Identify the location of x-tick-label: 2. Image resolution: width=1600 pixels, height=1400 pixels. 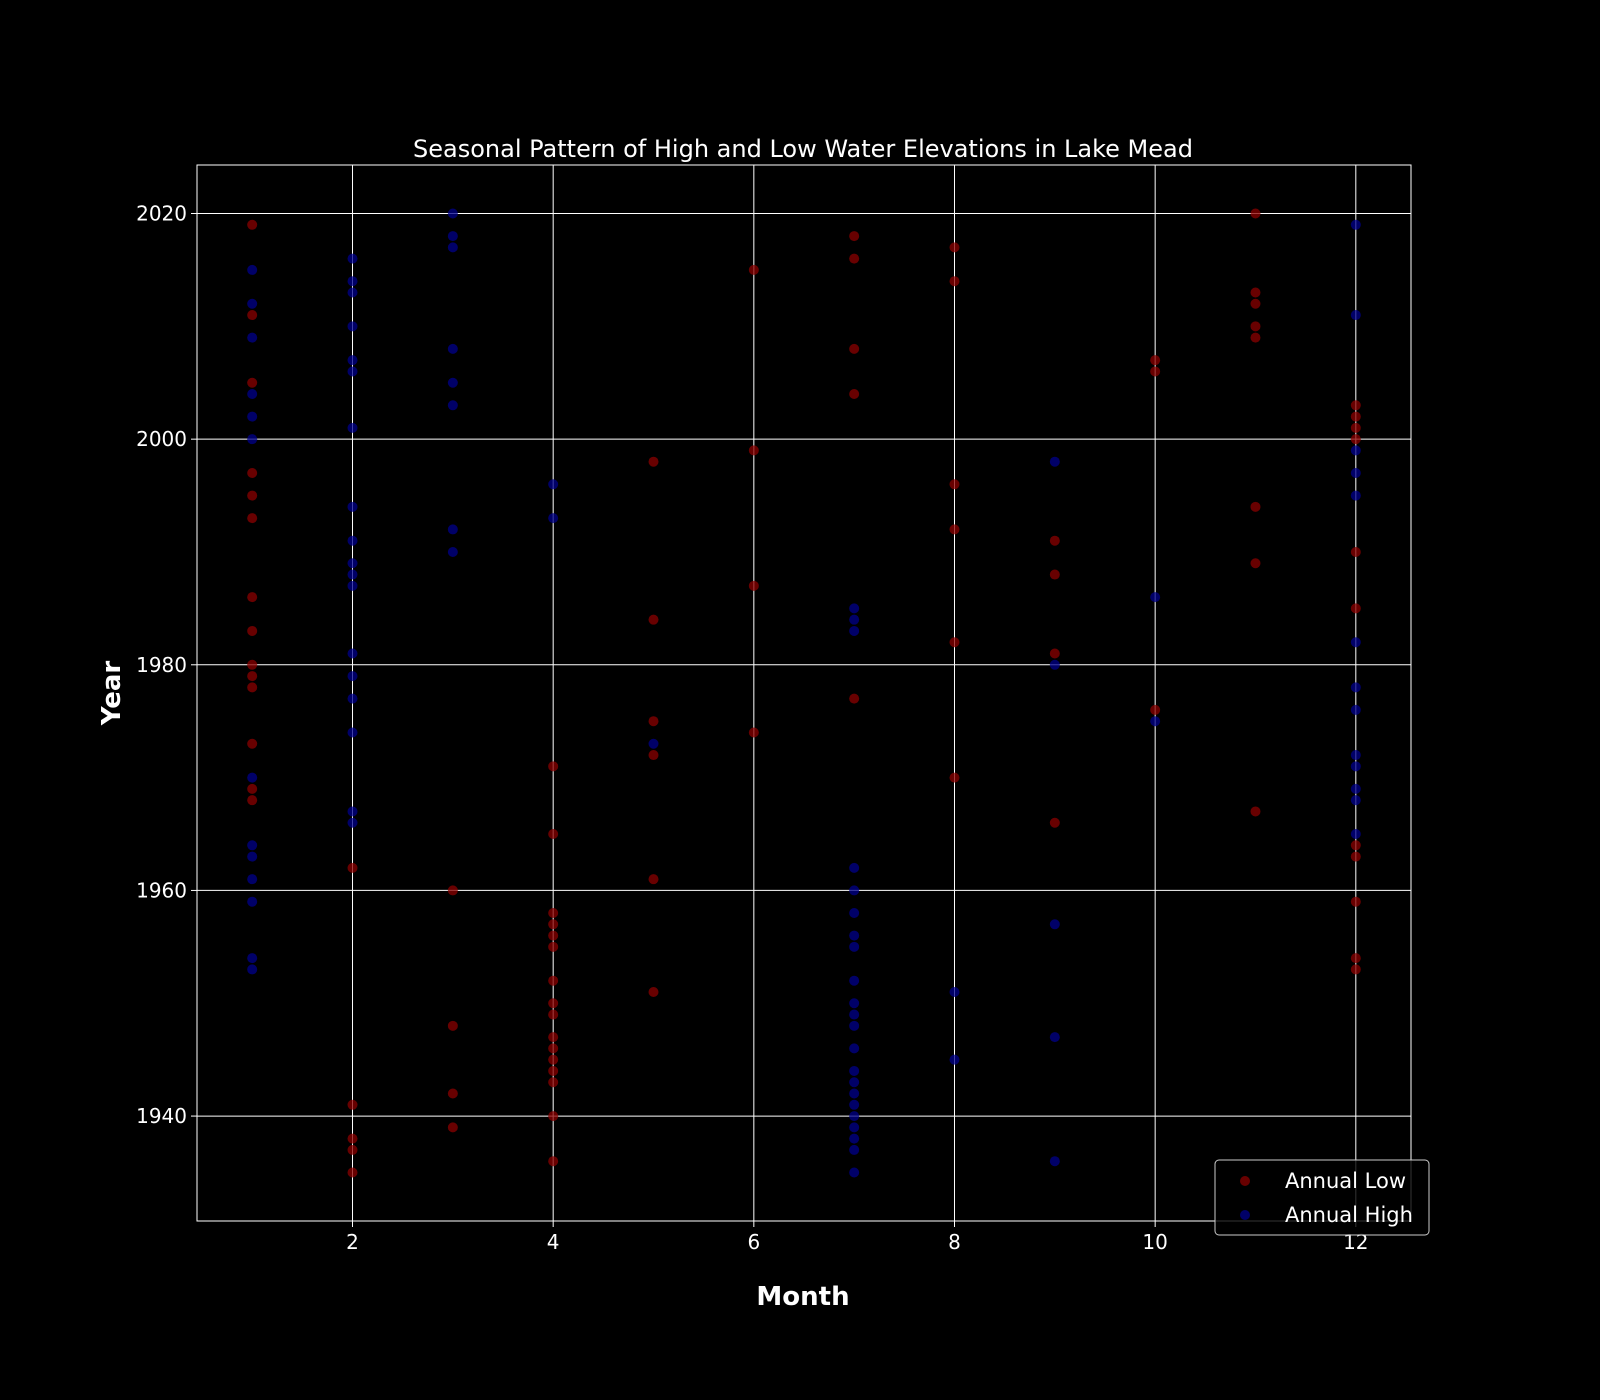
(352, 1242).